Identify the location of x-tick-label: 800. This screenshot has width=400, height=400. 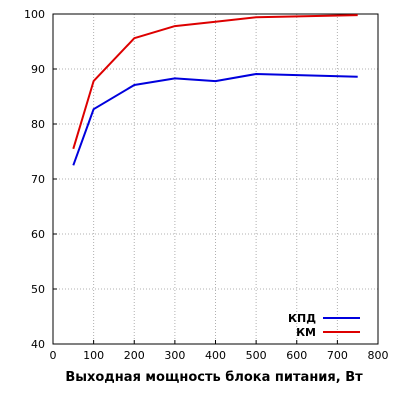
(378, 355).